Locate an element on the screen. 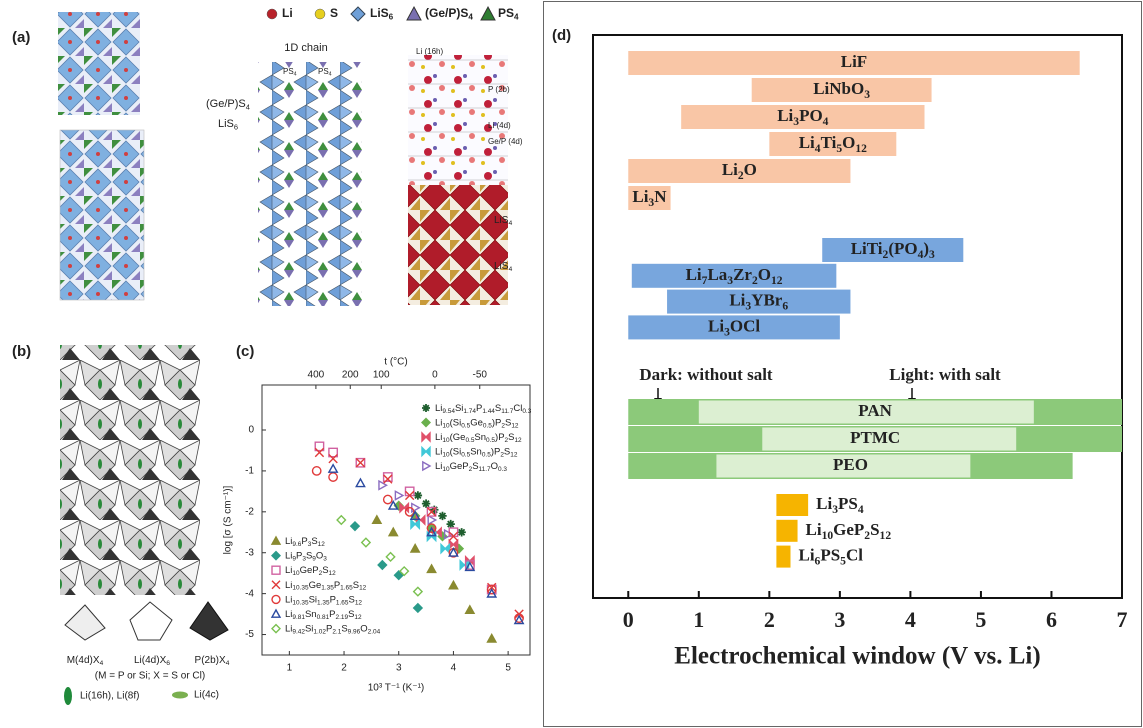 Image resolution: width=1143 pixels, height=728 pixels. bar-label: Li3YBr6 is located at coordinates (758, 302).